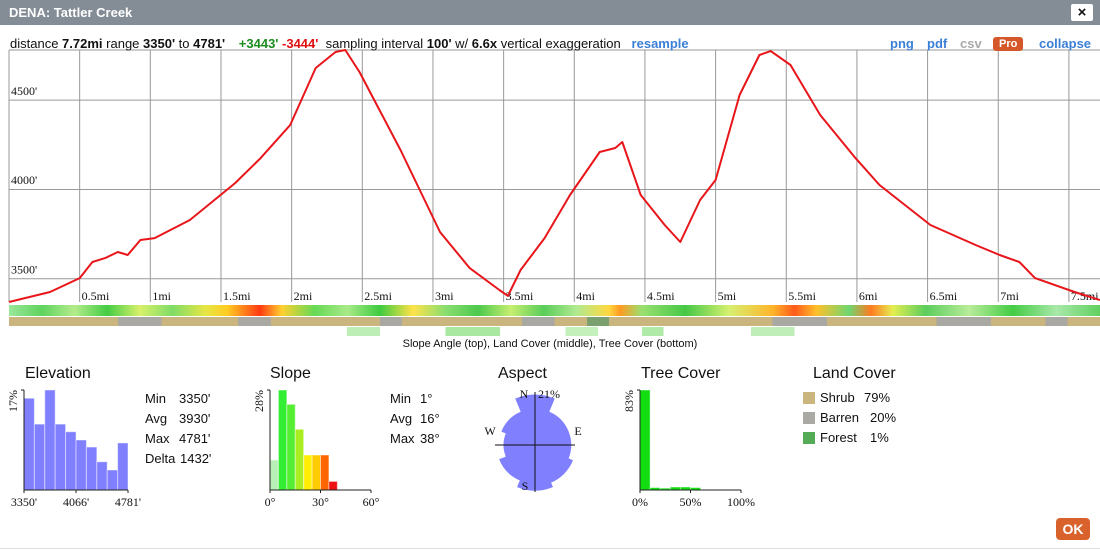 Image resolution: width=1100 pixels, height=551 pixels. Describe the element at coordinates (58, 373) in the screenshot. I see `panel-title: Elevation` at that location.